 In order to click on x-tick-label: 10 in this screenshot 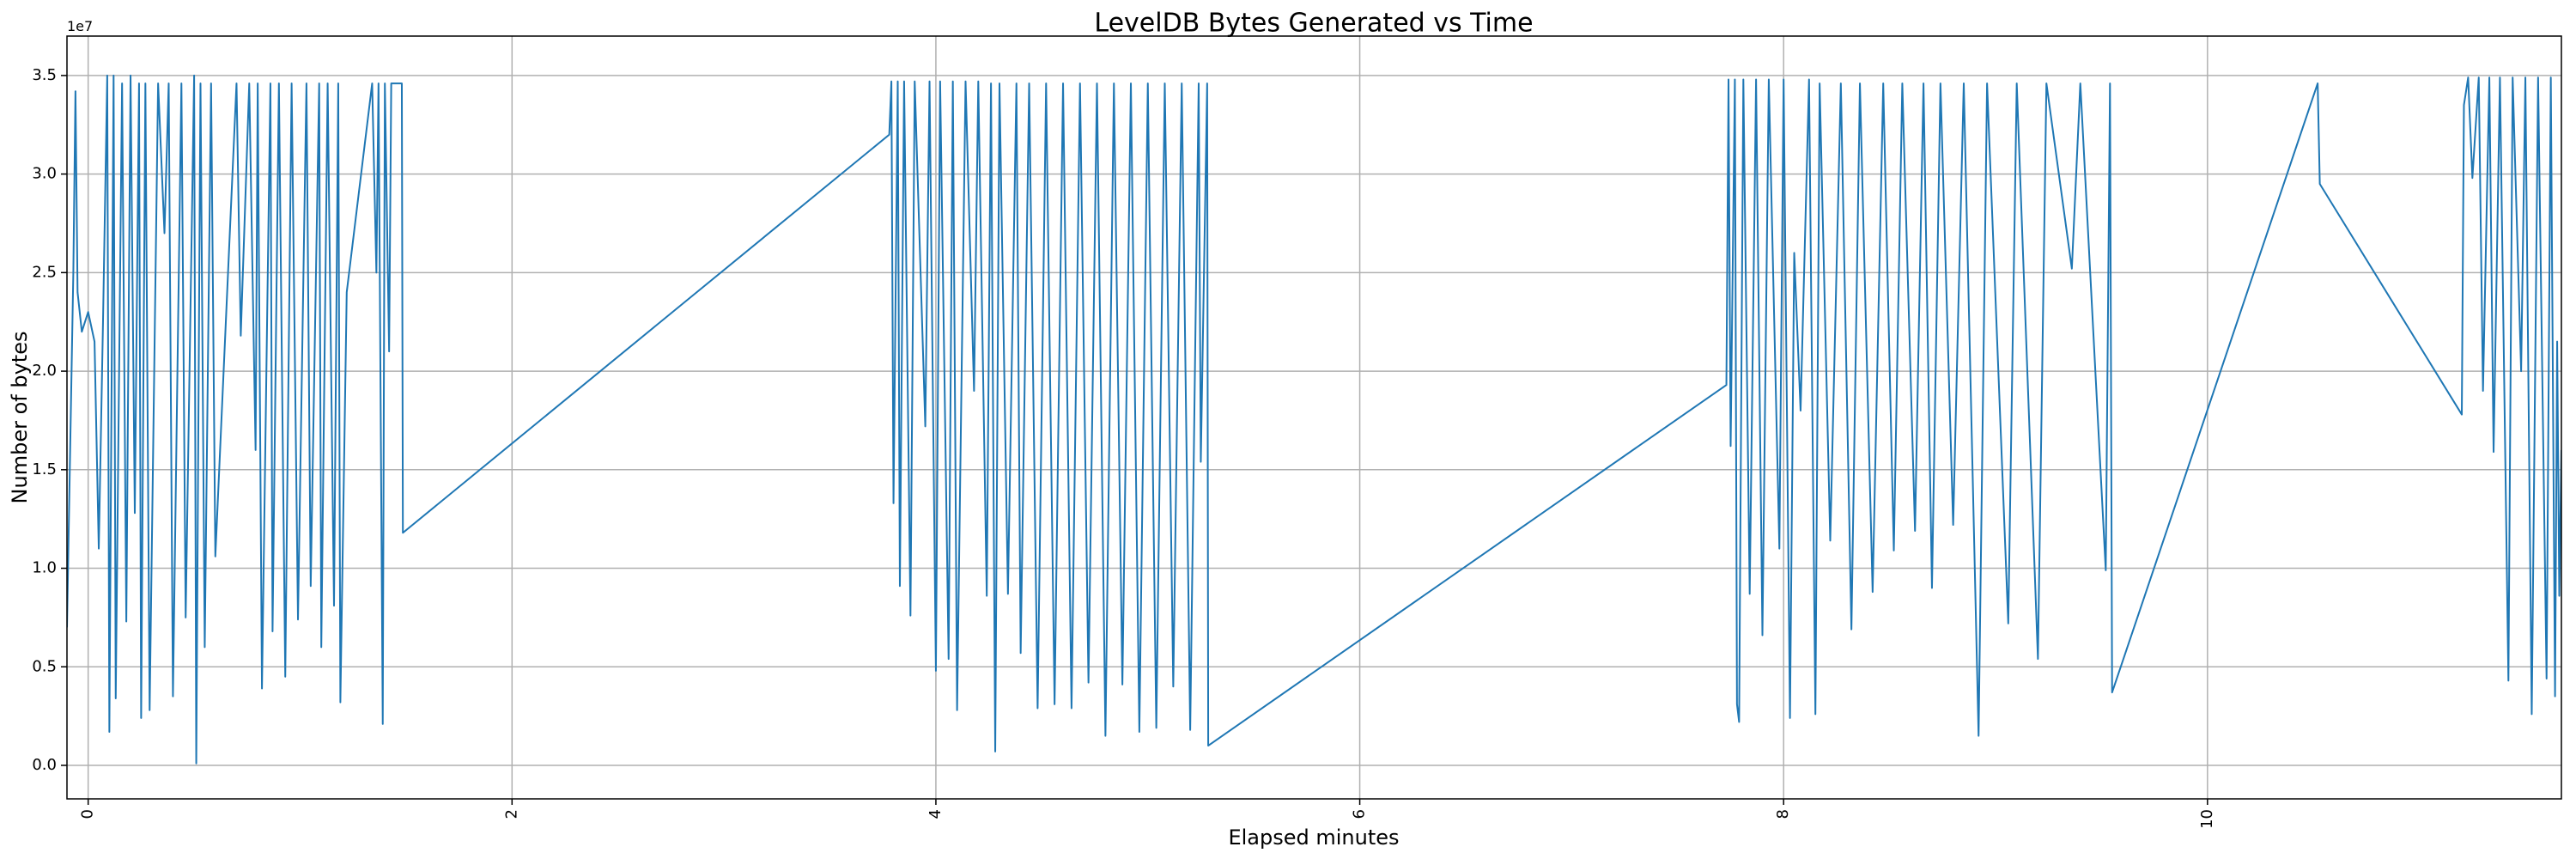, I will do `click(2207, 819)`.